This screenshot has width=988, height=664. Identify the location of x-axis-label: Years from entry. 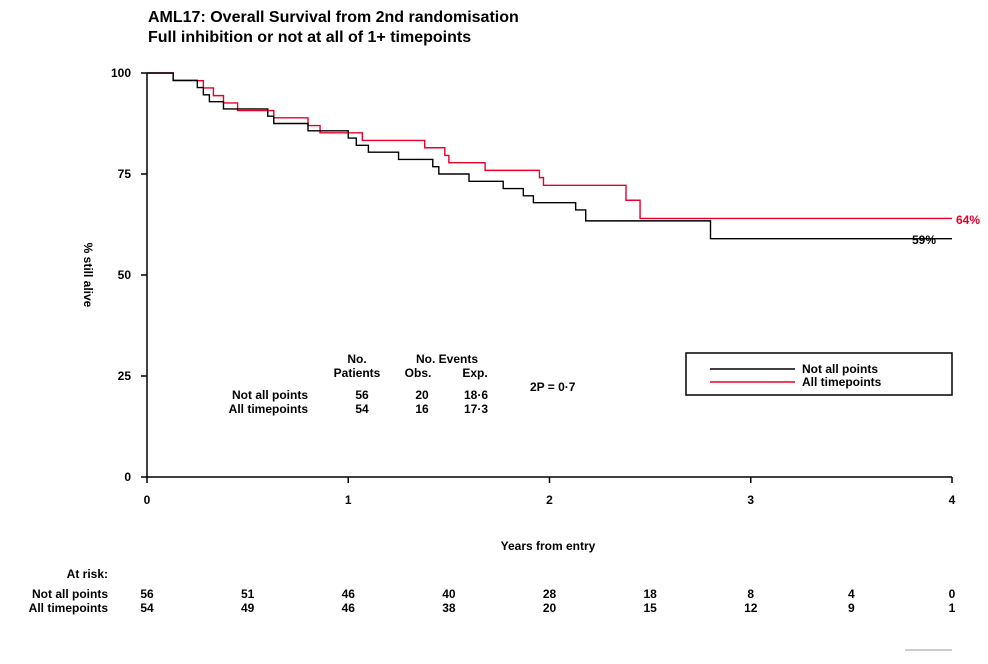
(548, 546).